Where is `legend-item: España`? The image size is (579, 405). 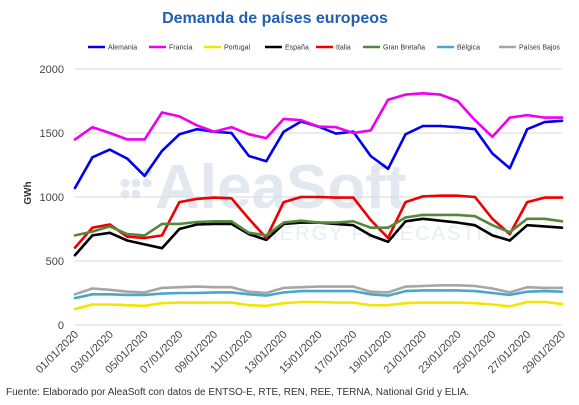
legend-item: España is located at coordinates (287, 48).